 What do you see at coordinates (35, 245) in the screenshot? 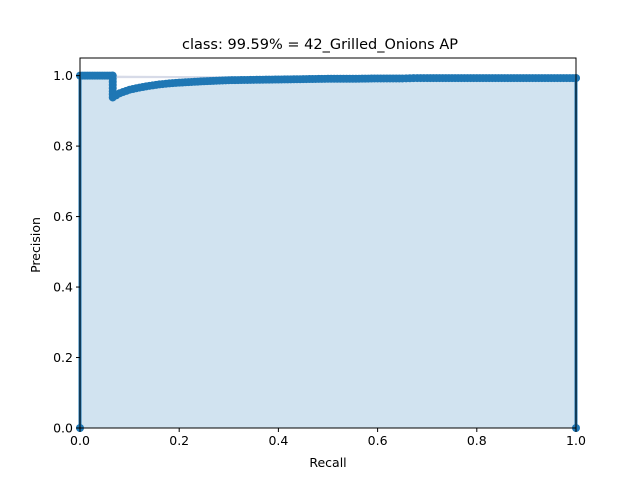
I see `y-axis-label: Precision` at bounding box center [35, 245].